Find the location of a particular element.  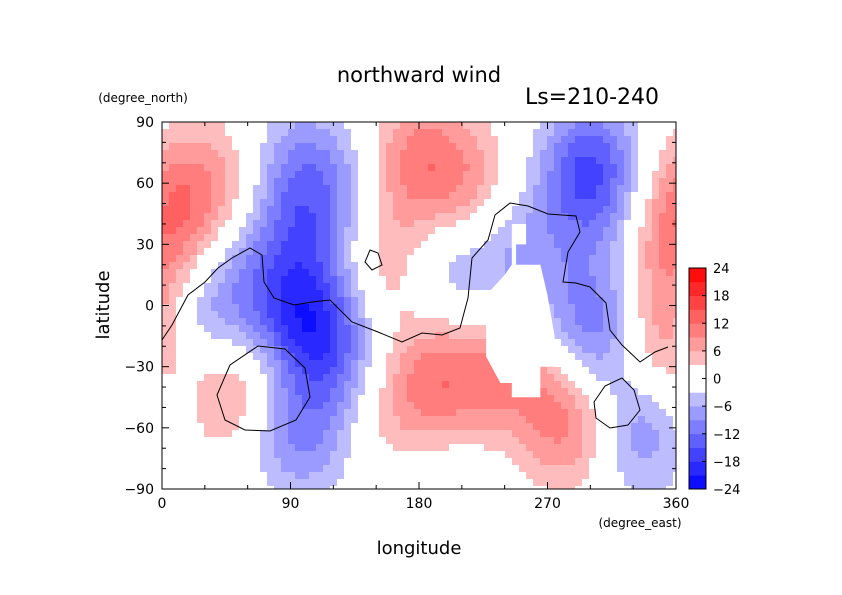

colorbar-segment is located at coordinates (697, 440).